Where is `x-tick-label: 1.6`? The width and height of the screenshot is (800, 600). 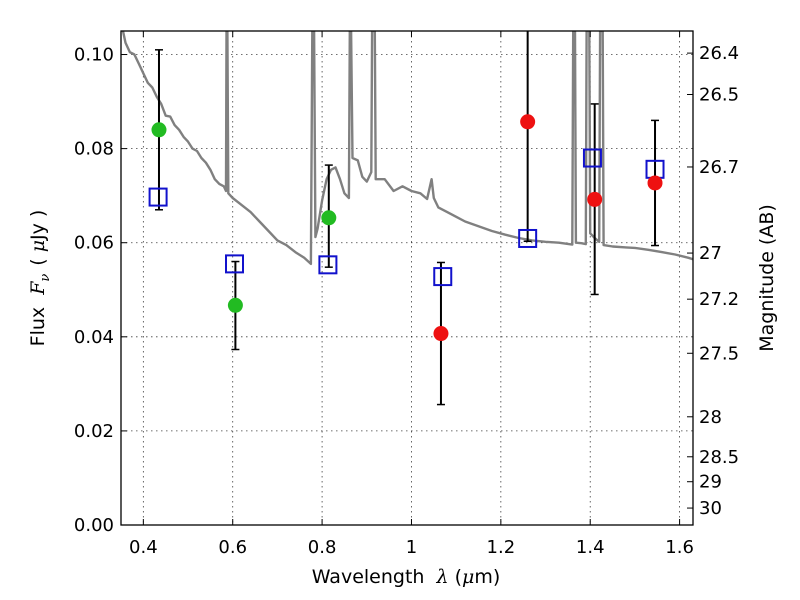
x-tick-label: 1.6 is located at coordinates (679, 547).